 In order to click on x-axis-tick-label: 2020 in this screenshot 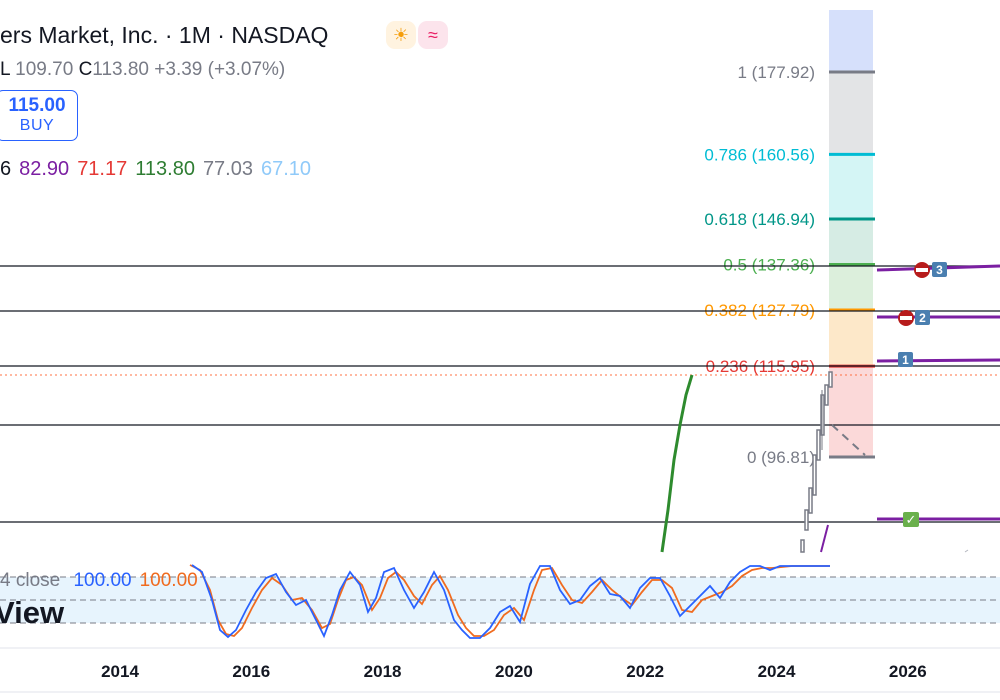, I will do `click(514, 671)`.